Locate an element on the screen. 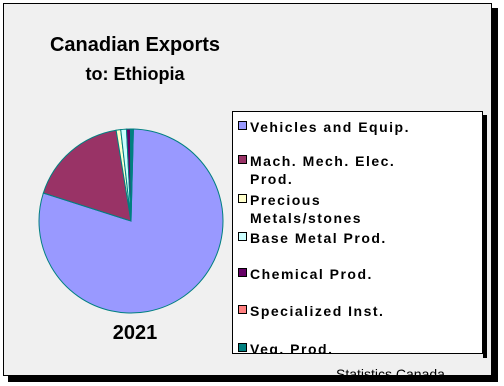  chart-title: Canadian Exports is located at coordinates (135, 45).